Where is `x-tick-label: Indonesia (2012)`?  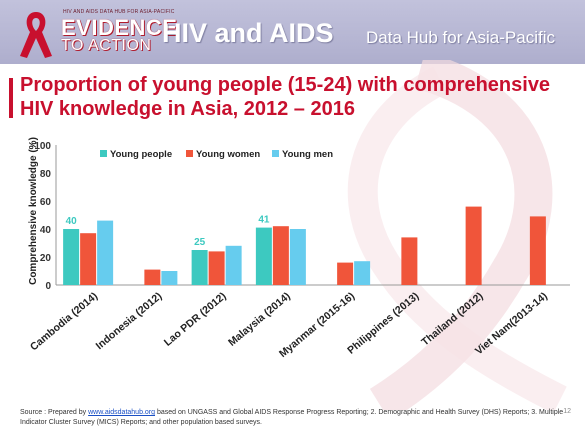 x-tick-label: Indonesia (2012) is located at coordinates (129, 321).